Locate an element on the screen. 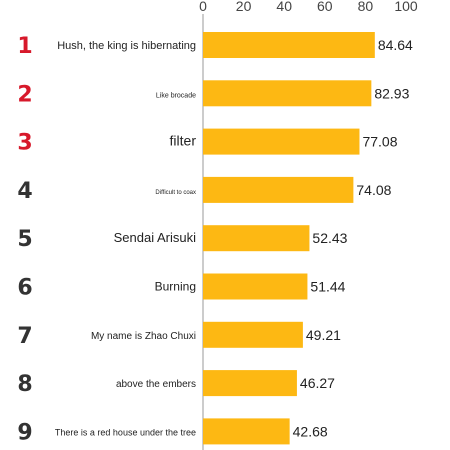 The height and width of the screenshot is (450, 450). rank-number: 4 is located at coordinates (24, 191).